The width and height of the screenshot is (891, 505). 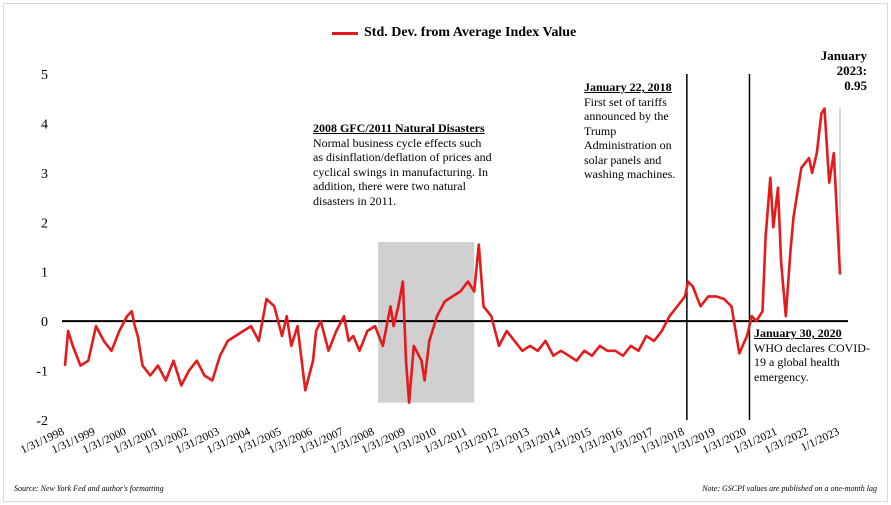 What do you see at coordinates (44, 322) in the screenshot?
I see `y-tick-label: 0` at bounding box center [44, 322].